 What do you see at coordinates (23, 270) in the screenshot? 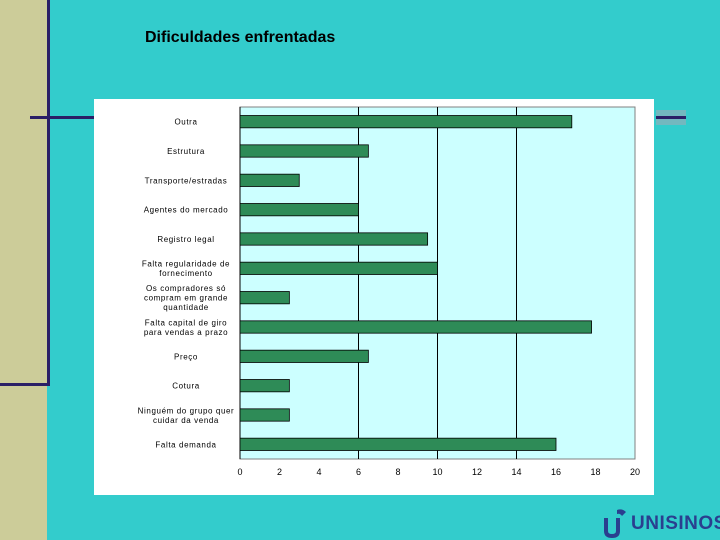
I see `side-band` at bounding box center [23, 270].